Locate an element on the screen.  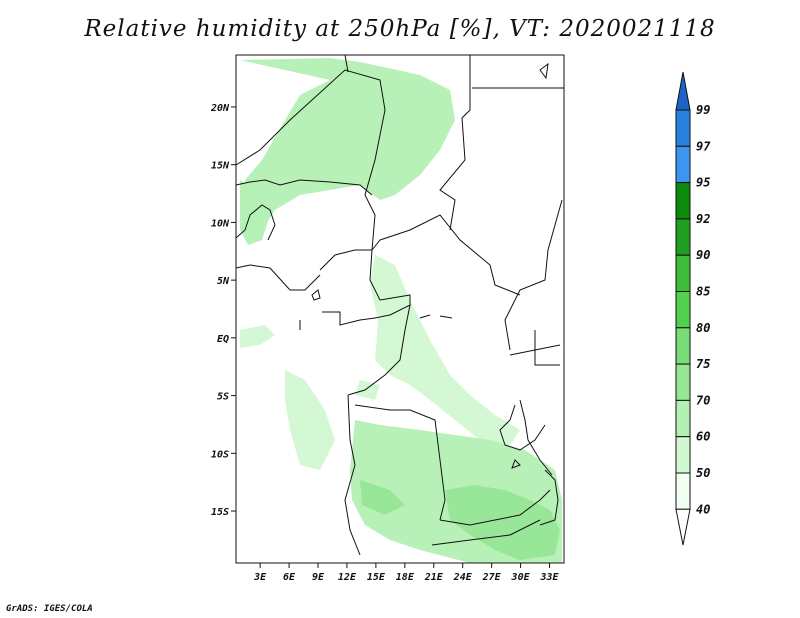
colorbar-label: 80 is located at coordinates (703, 328).